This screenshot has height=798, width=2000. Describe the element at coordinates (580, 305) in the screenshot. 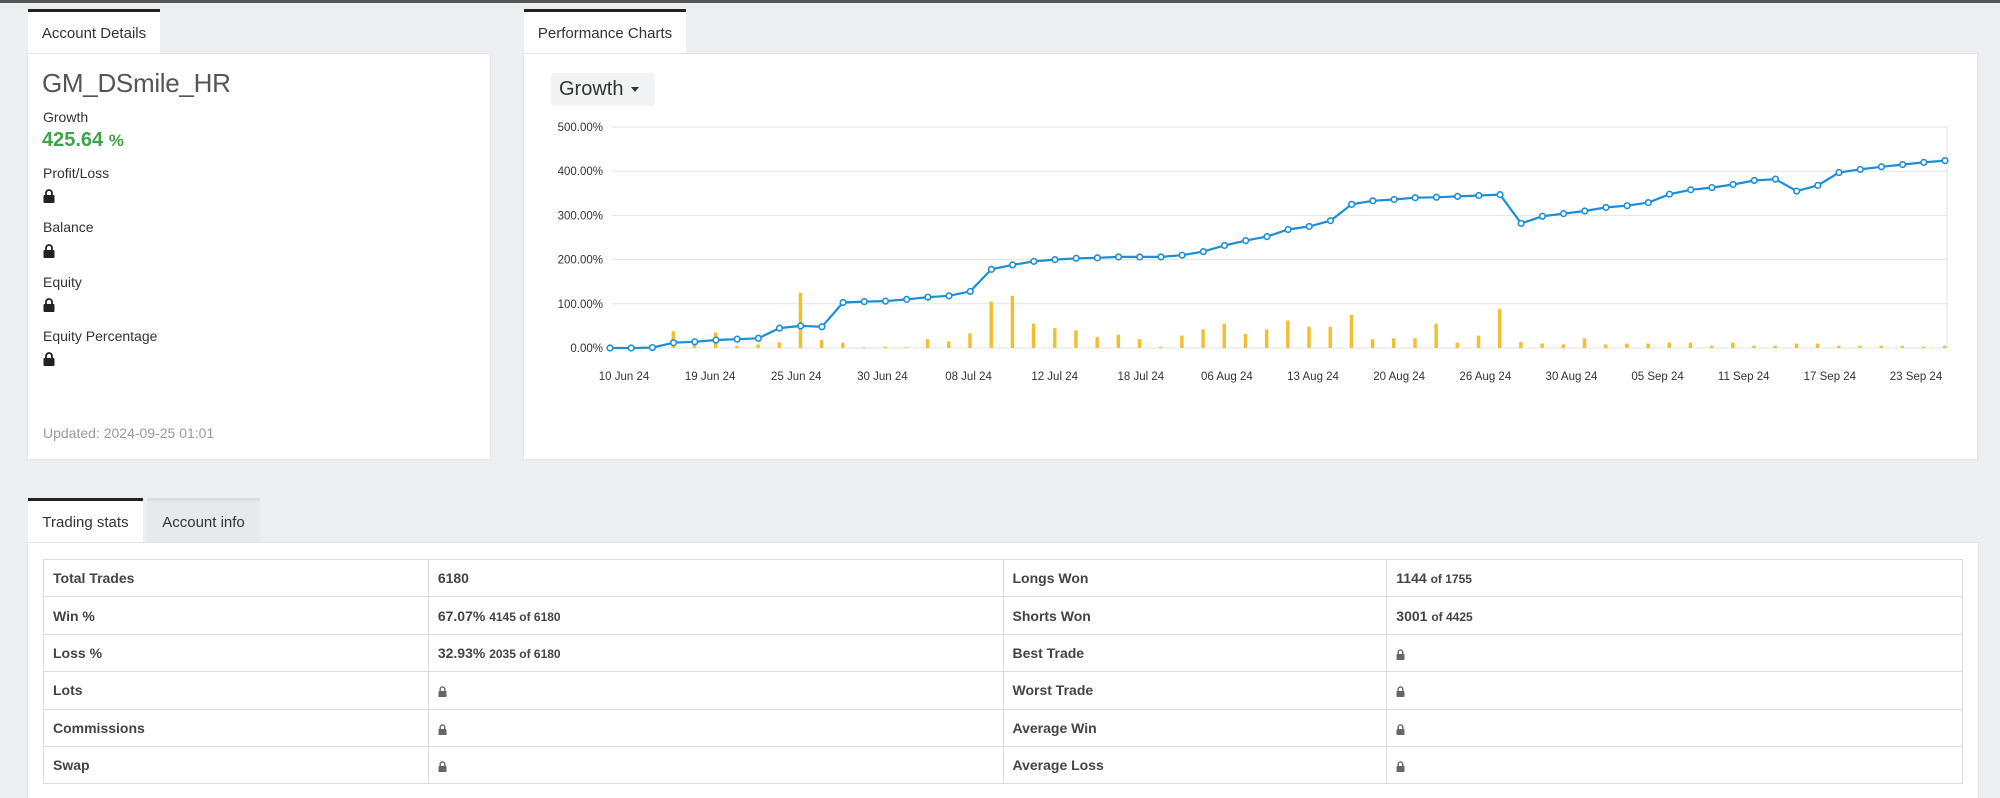

I see `y-tick-label: 100.00%` at that location.